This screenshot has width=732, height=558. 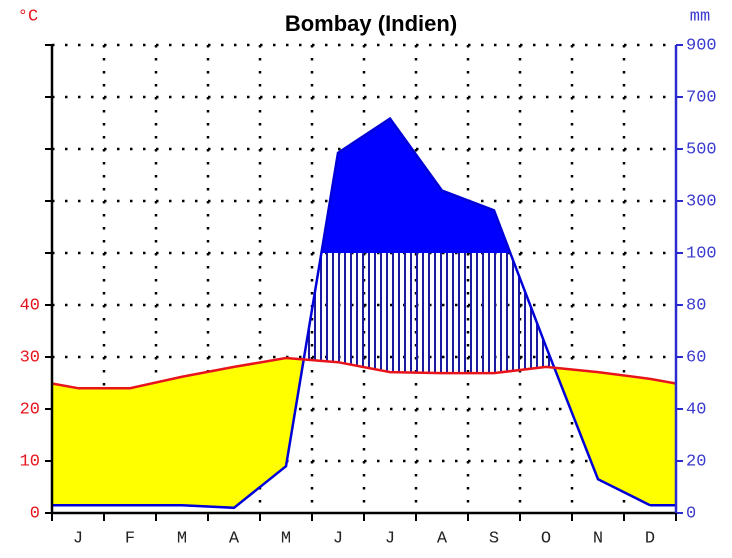 What do you see at coordinates (416, 185) in the screenshot?
I see `perhumid-area` at bounding box center [416, 185].